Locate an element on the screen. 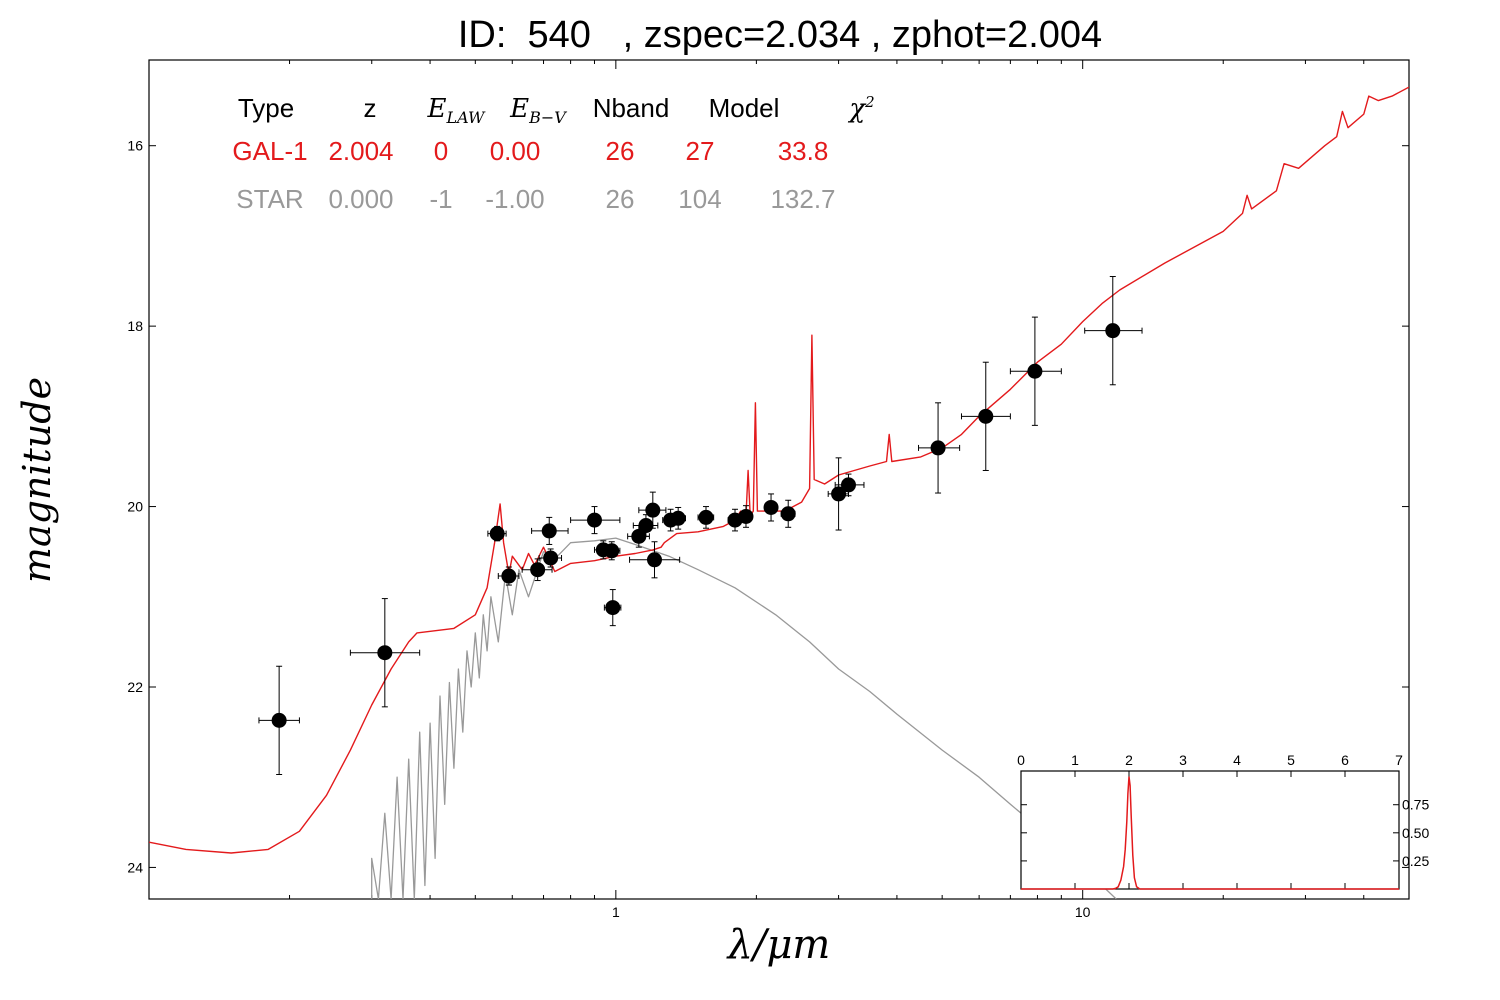 The width and height of the screenshot is (1500, 1000). inset-y-tick-label: 0.25 is located at coordinates (1415, 861).